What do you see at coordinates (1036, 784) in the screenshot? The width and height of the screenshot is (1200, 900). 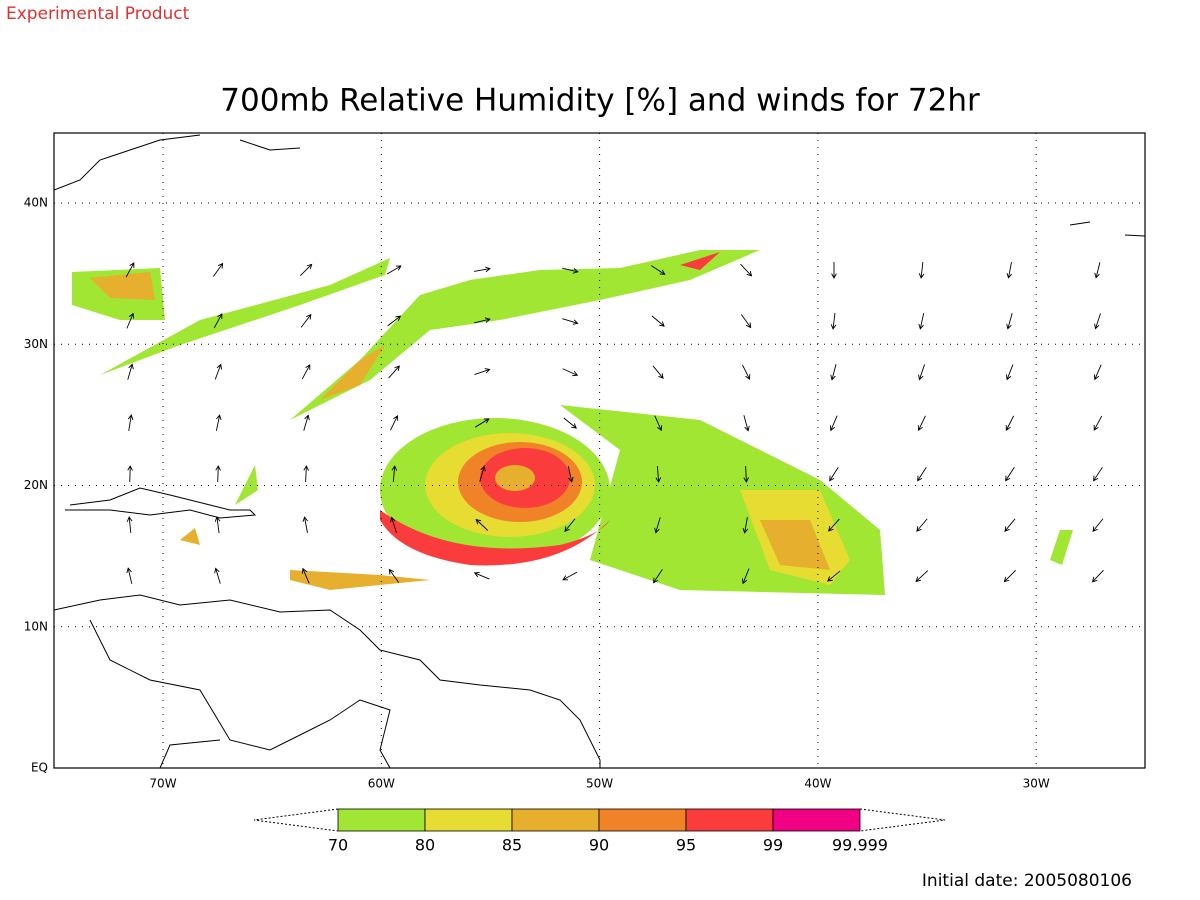 I see `lon-label: 30W` at bounding box center [1036, 784].